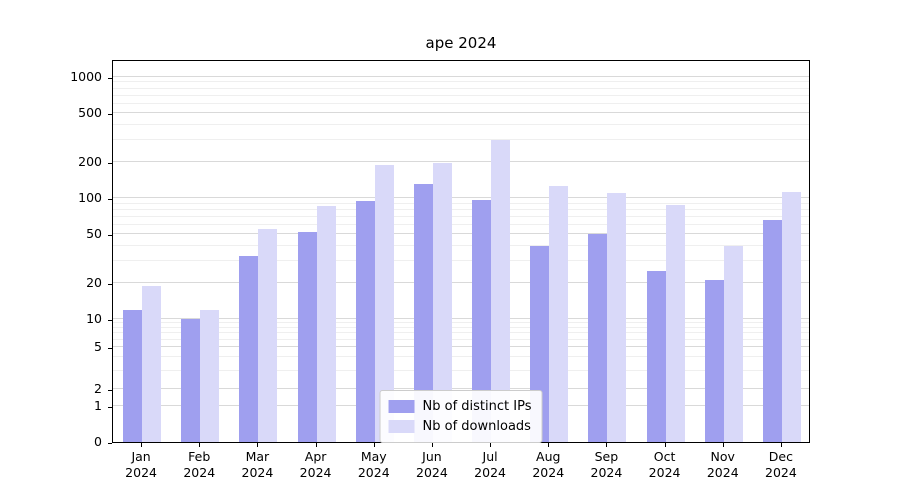 The width and height of the screenshot is (900, 500). I want to click on bar-distinct-ips-oct, so click(656, 356).